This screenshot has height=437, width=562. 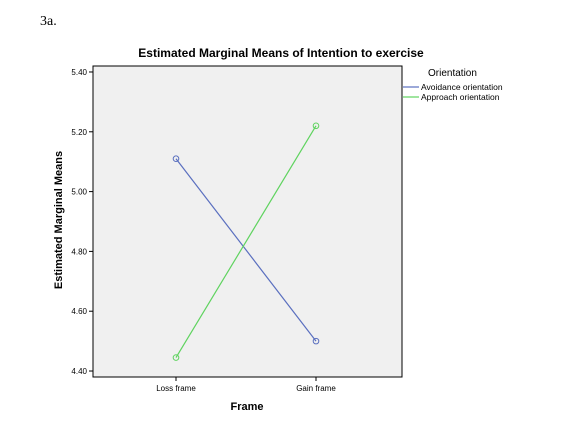 I want to click on x-tick-label: Gain frame, so click(x=316, y=388).